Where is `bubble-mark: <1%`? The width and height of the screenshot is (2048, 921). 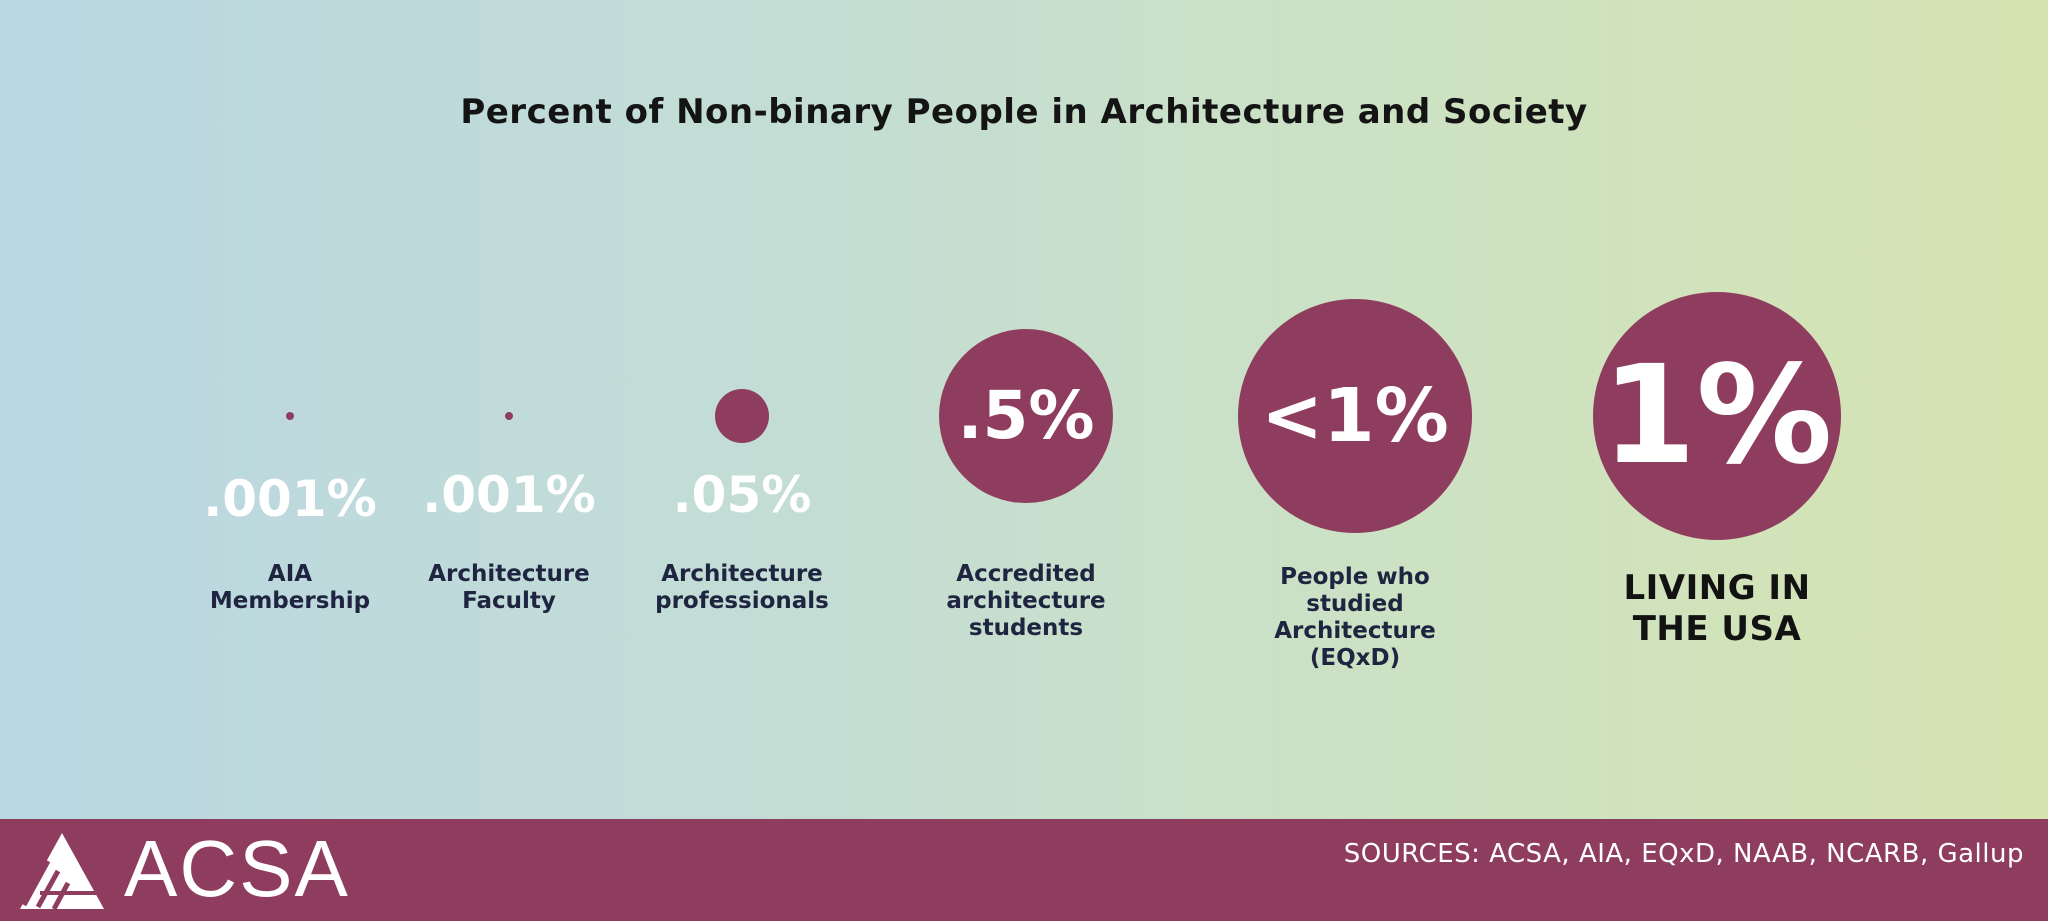 bubble-mark: <1% is located at coordinates (1355, 416).